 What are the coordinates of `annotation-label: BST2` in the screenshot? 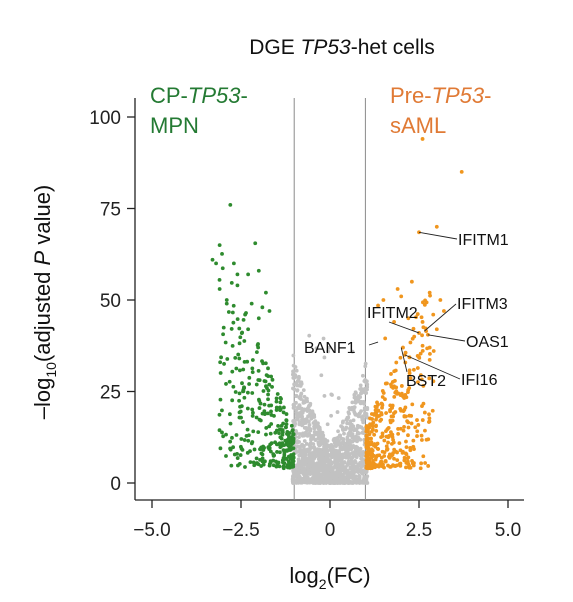 It's located at (426, 381).